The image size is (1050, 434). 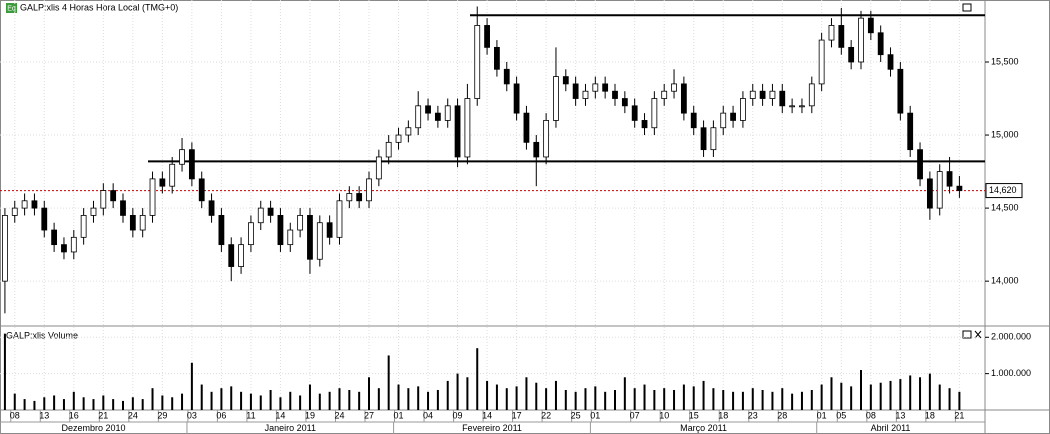 What do you see at coordinates (162, 415) in the screenshot?
I see `x-tick-label: 29` at bounding box center [162, 415].